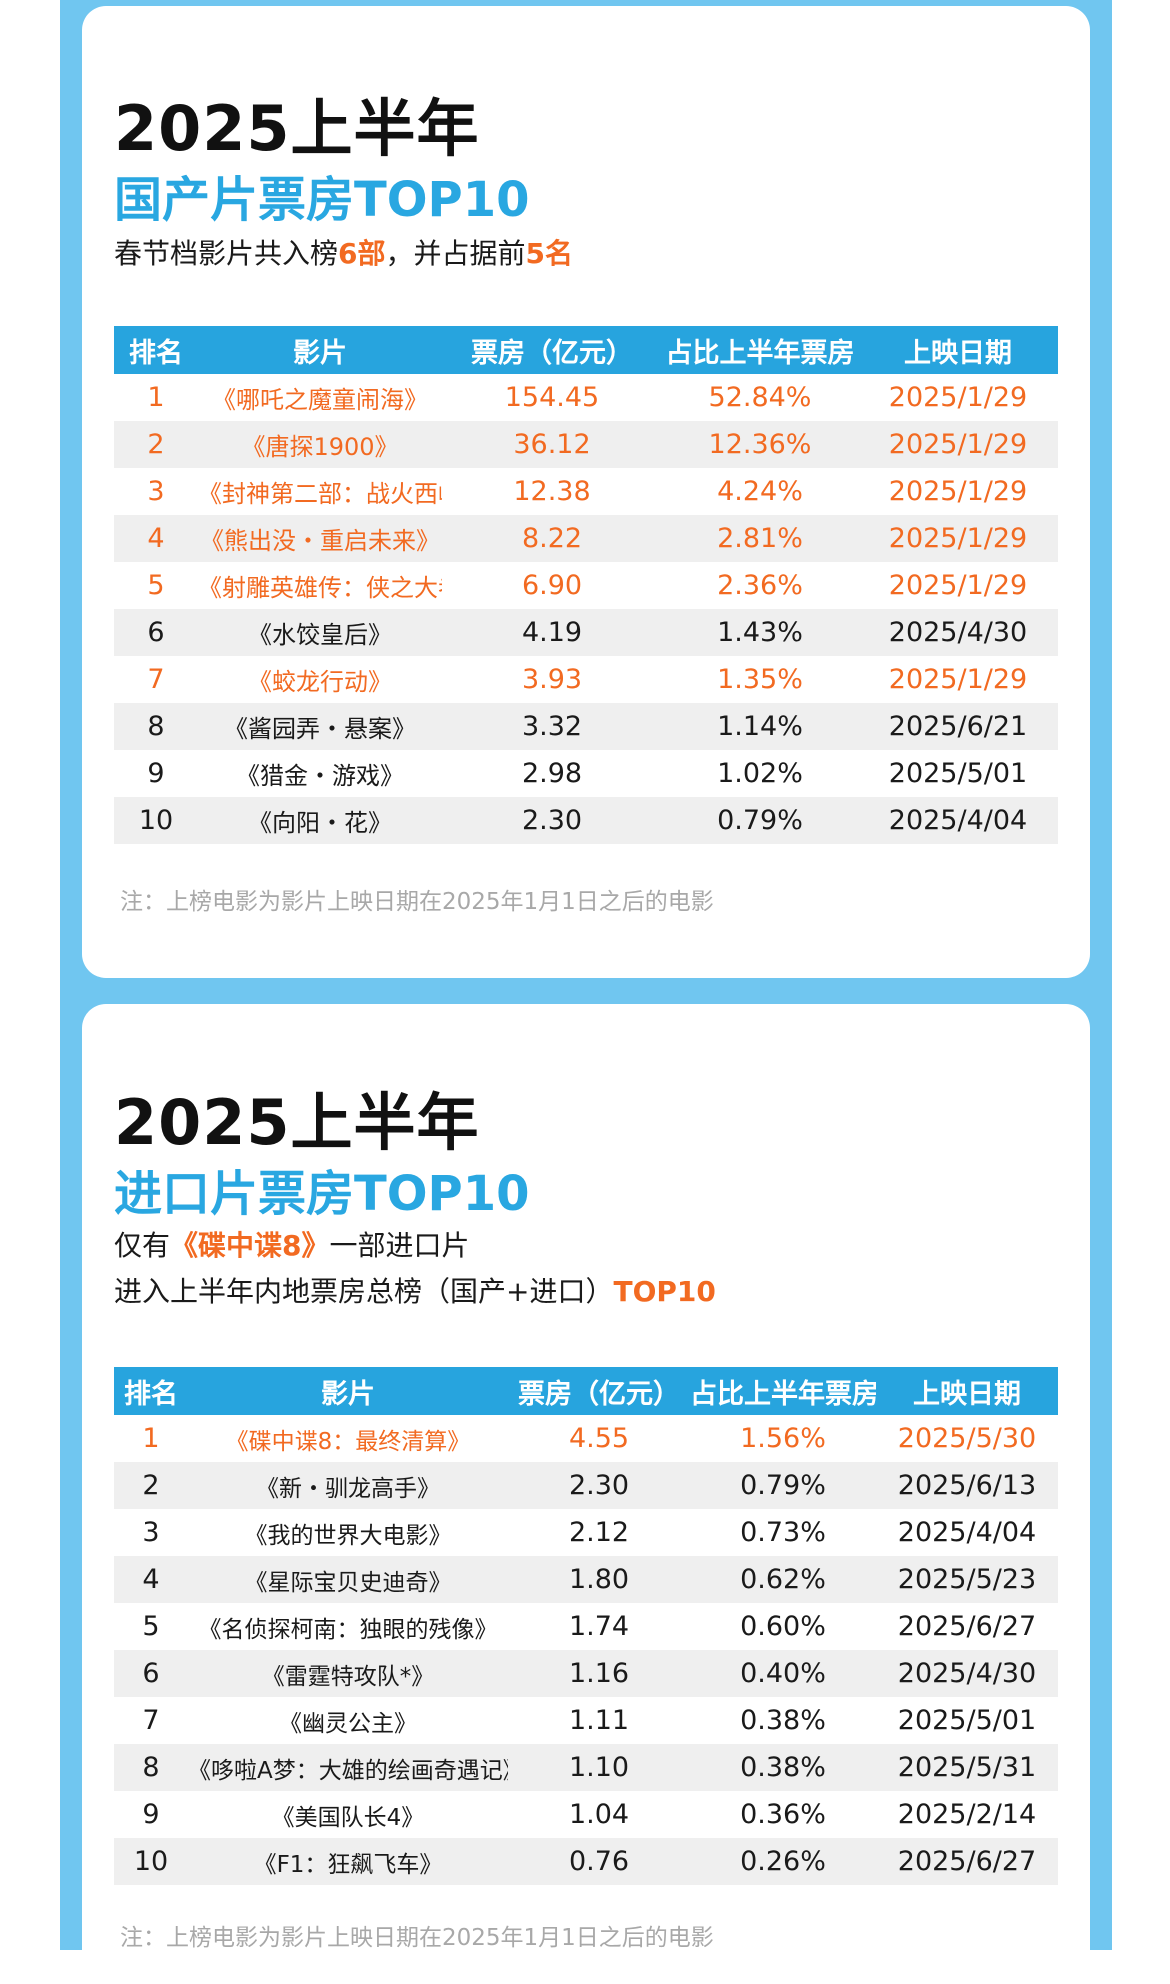 The image size is (1170, 1984). I want to click on table-row: 7 《幽灵公主》 1.11 0.38% 2025/5/01, so click(586, 1720).